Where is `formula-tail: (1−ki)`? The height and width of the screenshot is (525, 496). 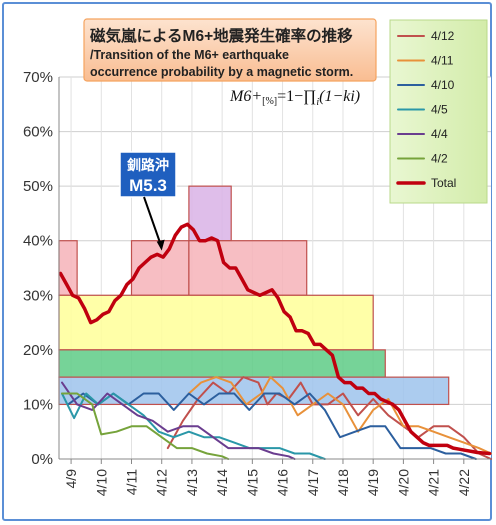
formula-tail: (1−ki) is located at coordinates (339, 96).